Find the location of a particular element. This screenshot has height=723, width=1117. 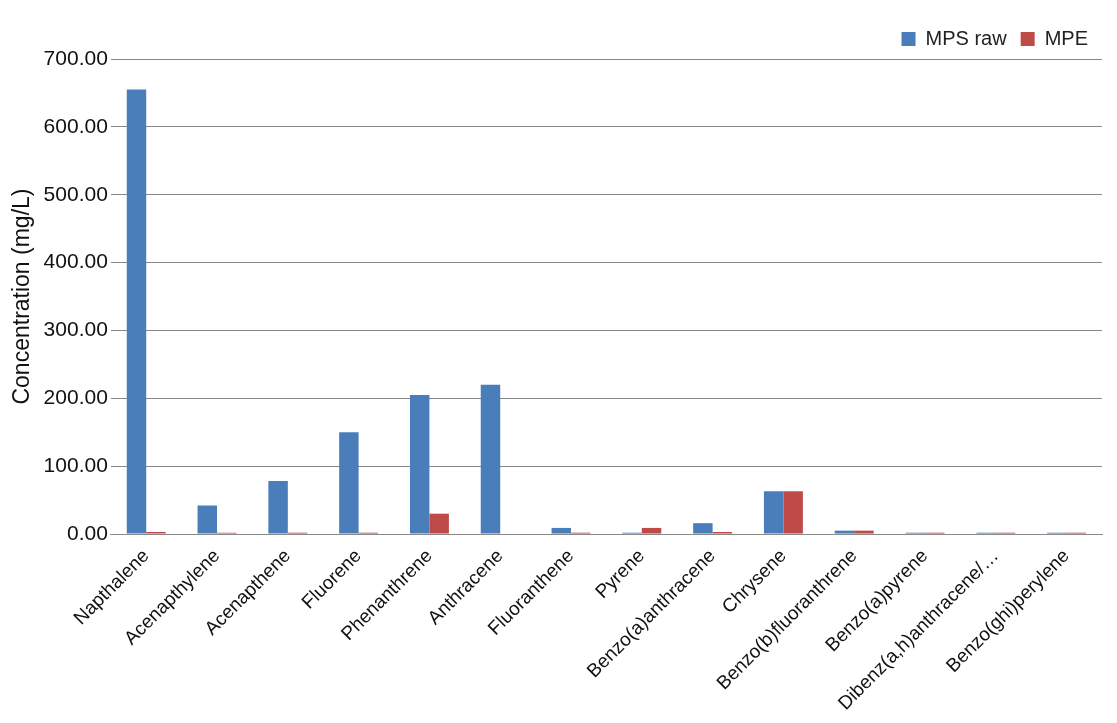

legend-label: MPE is located at coordinates (1066, 37).